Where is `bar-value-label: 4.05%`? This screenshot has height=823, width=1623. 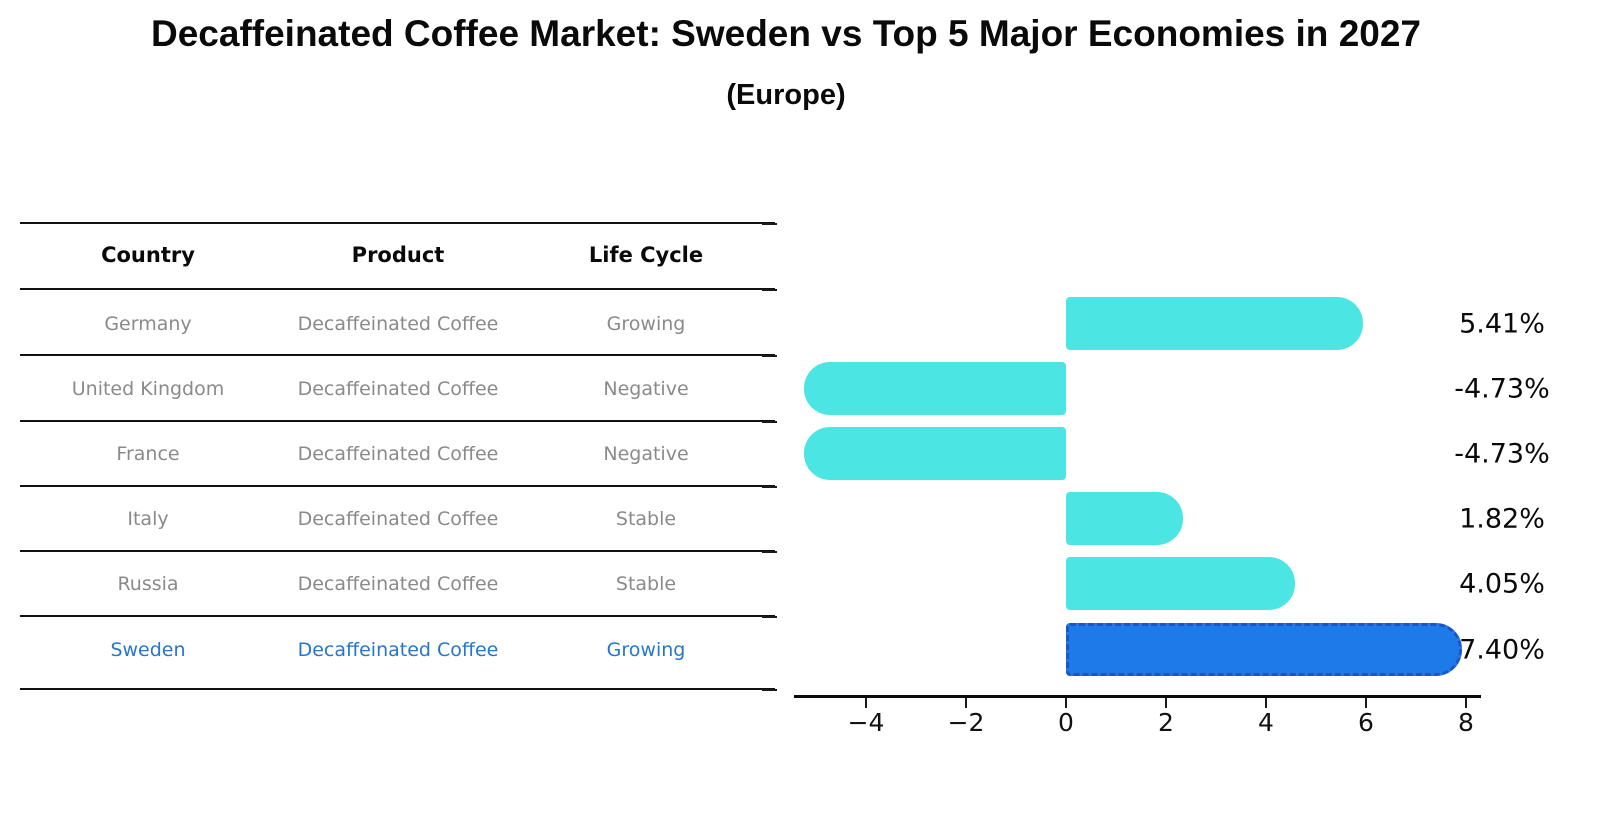 bar-value-label: 4.05% is located at coordinates (1502, 584).